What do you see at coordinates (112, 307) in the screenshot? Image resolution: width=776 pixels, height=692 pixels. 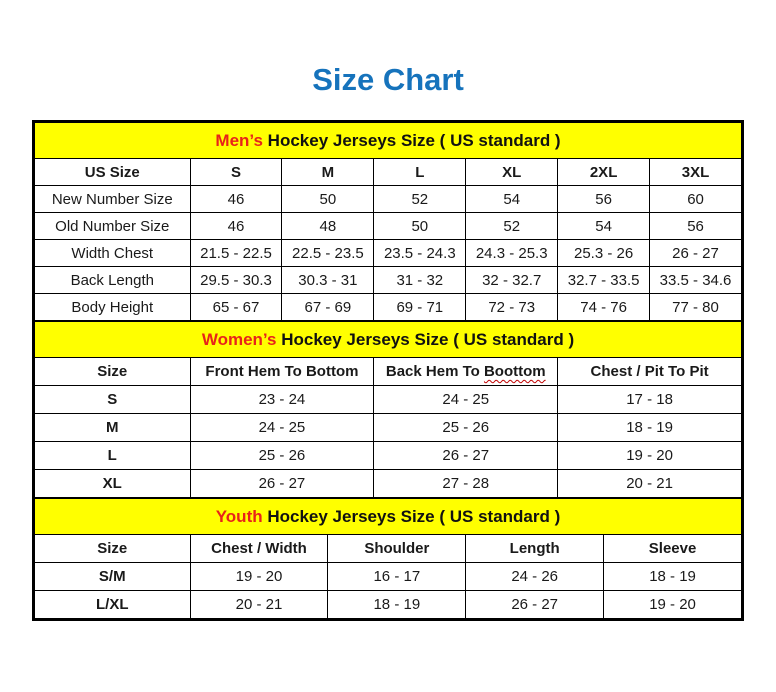 I see `row-label: Body Height` at bounding box center [112, 307].